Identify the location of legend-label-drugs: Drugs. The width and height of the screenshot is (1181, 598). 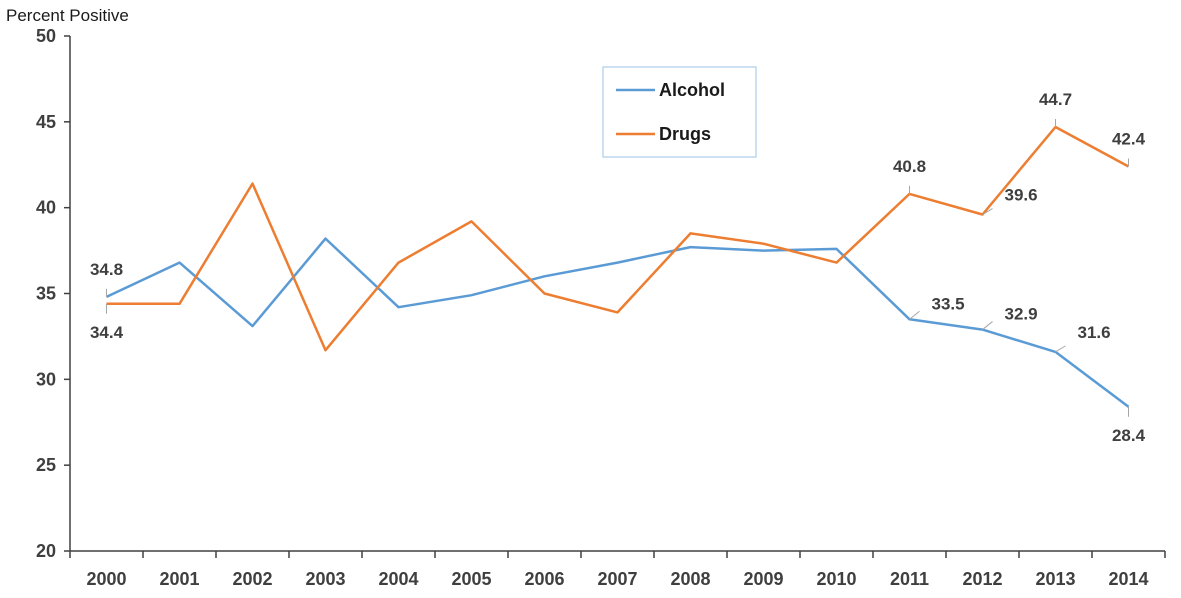
(685, 134).